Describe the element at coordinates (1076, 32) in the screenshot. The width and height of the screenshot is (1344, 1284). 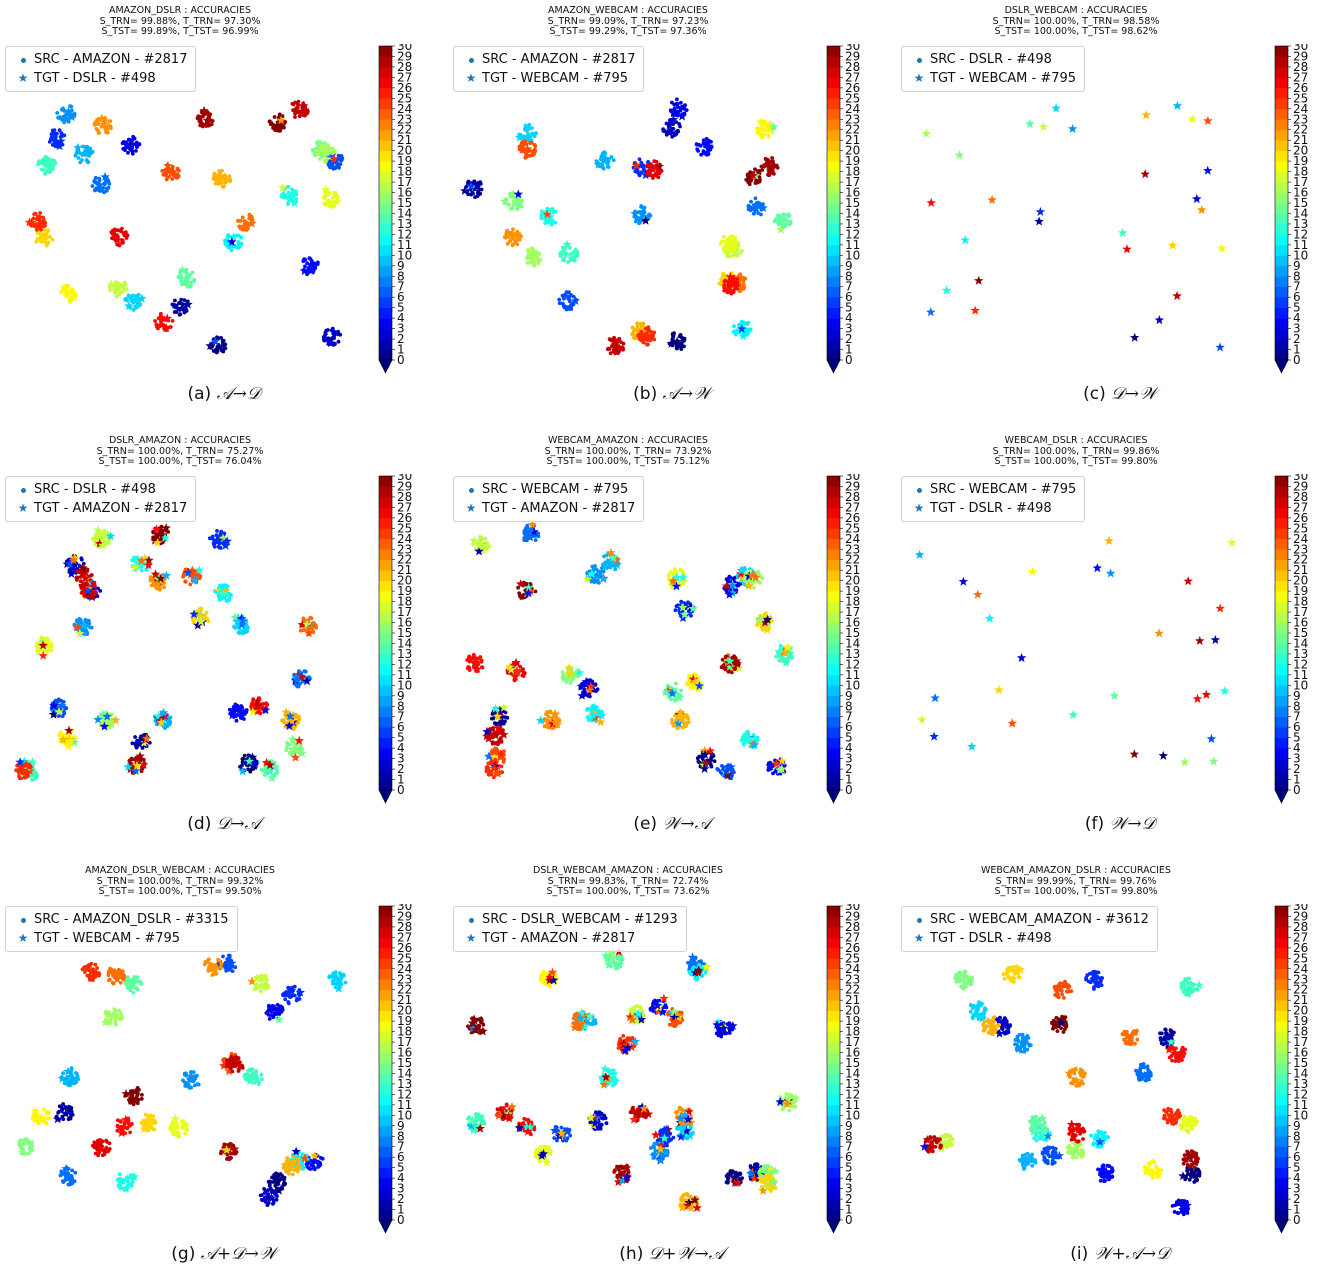
I see `panel-title-line: S_TST= 100.00%, T_TST= 98.62%` at that location.